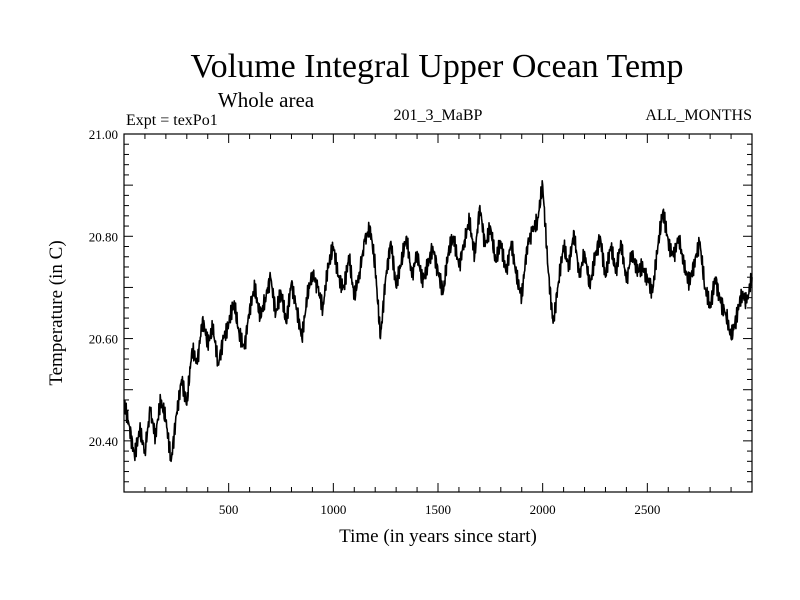 The height and width of the screenshot is (600, 800). What do you see at coordinates (103, 236) in the screenshot?
I see `y-tick-label: 20.80` at bounding box center [103, 236].